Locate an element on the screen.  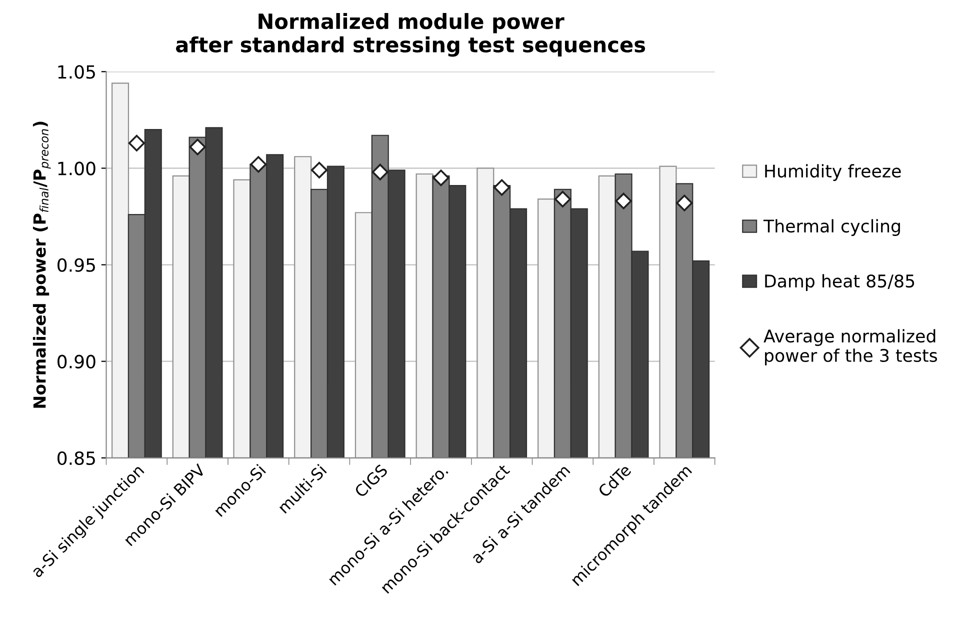
legend-label: Damp heat 85/85 is located at coordinates (839, 282).